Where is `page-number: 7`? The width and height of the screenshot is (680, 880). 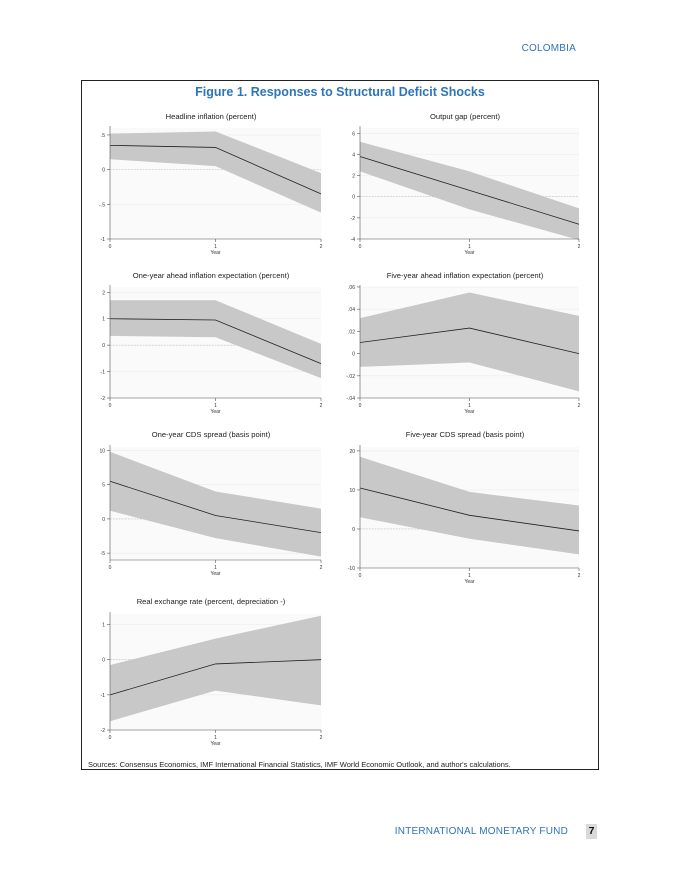
page-number: 7 is located at coordinates (591, 831).